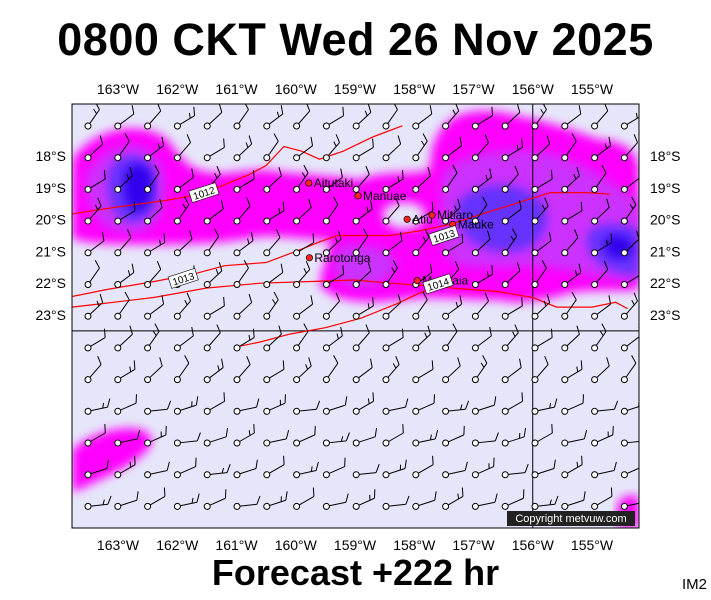 This screenshot has height=600, width=711. What do you see at coordinates (695, 584) in the screenshot?
I see `image-code: IM2` at bounding box center [695, 584].